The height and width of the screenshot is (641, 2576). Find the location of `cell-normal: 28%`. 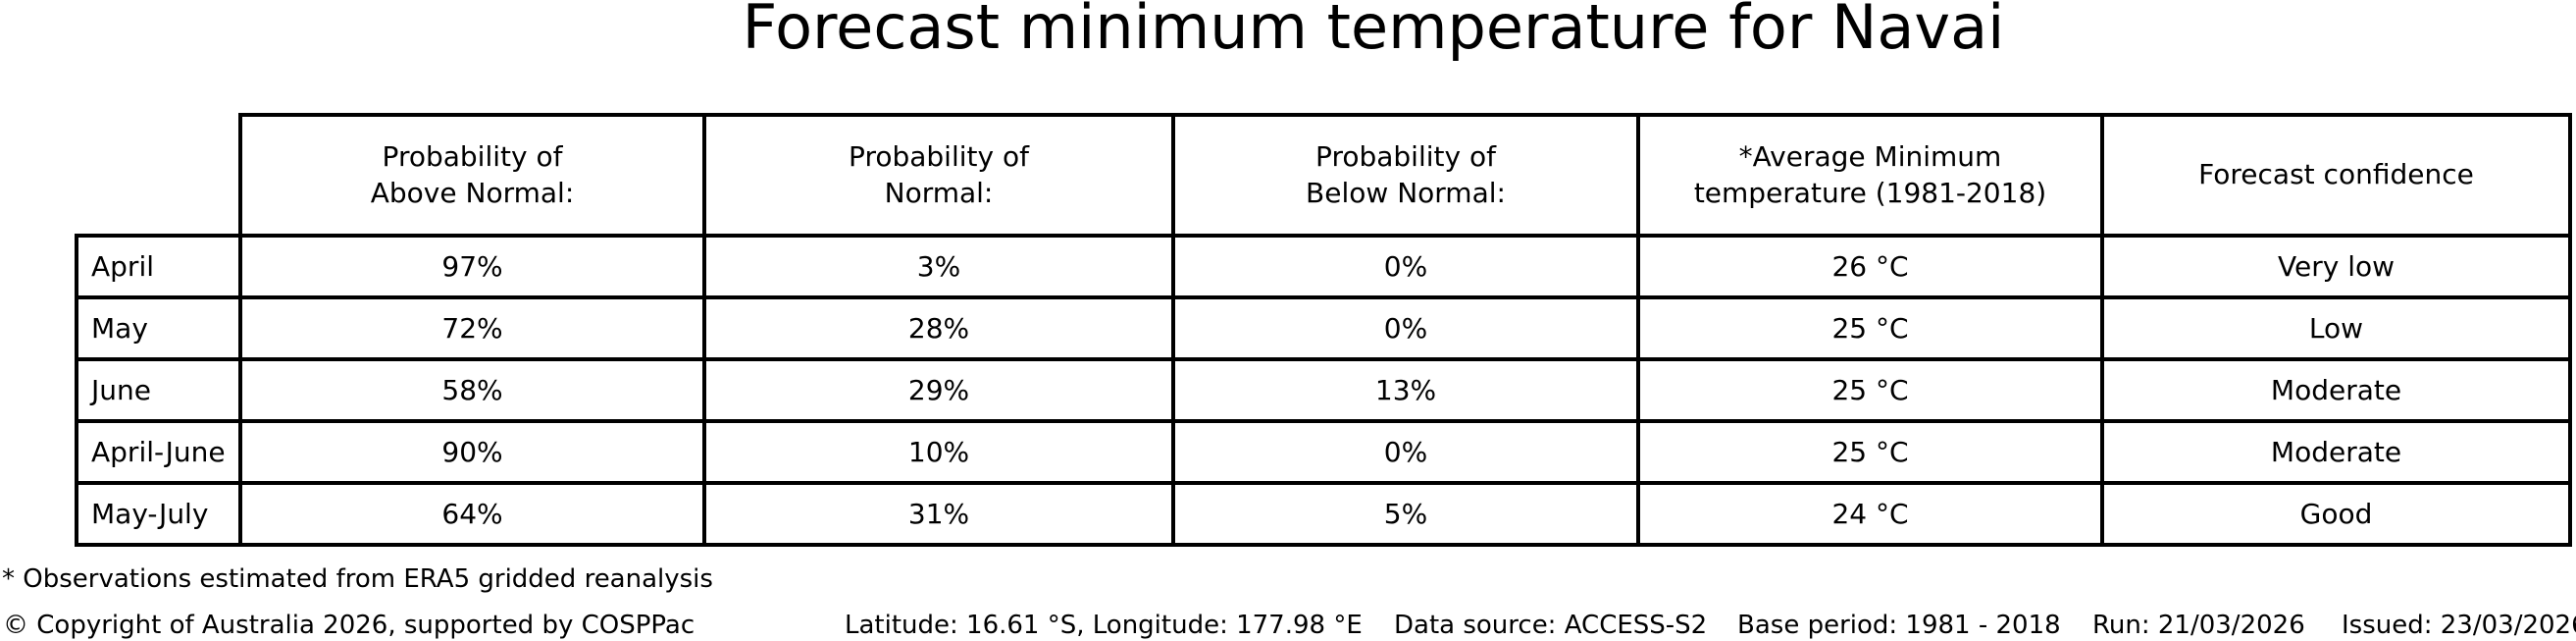

cell-normal: 28% is located at coordinates (938, 328).